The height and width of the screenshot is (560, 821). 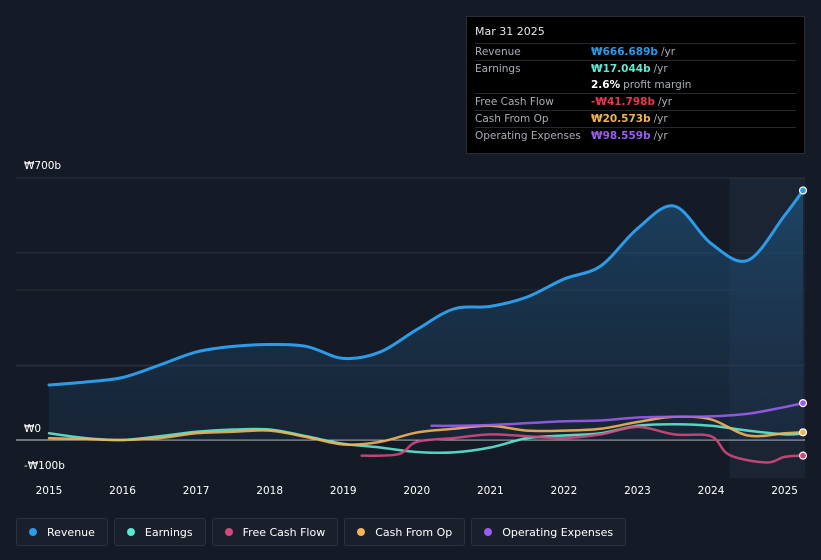 I want to click on tooltip-row-operating-expenses: Operating Expenses ₩98.559b /yr, so click(x=635, y=135).